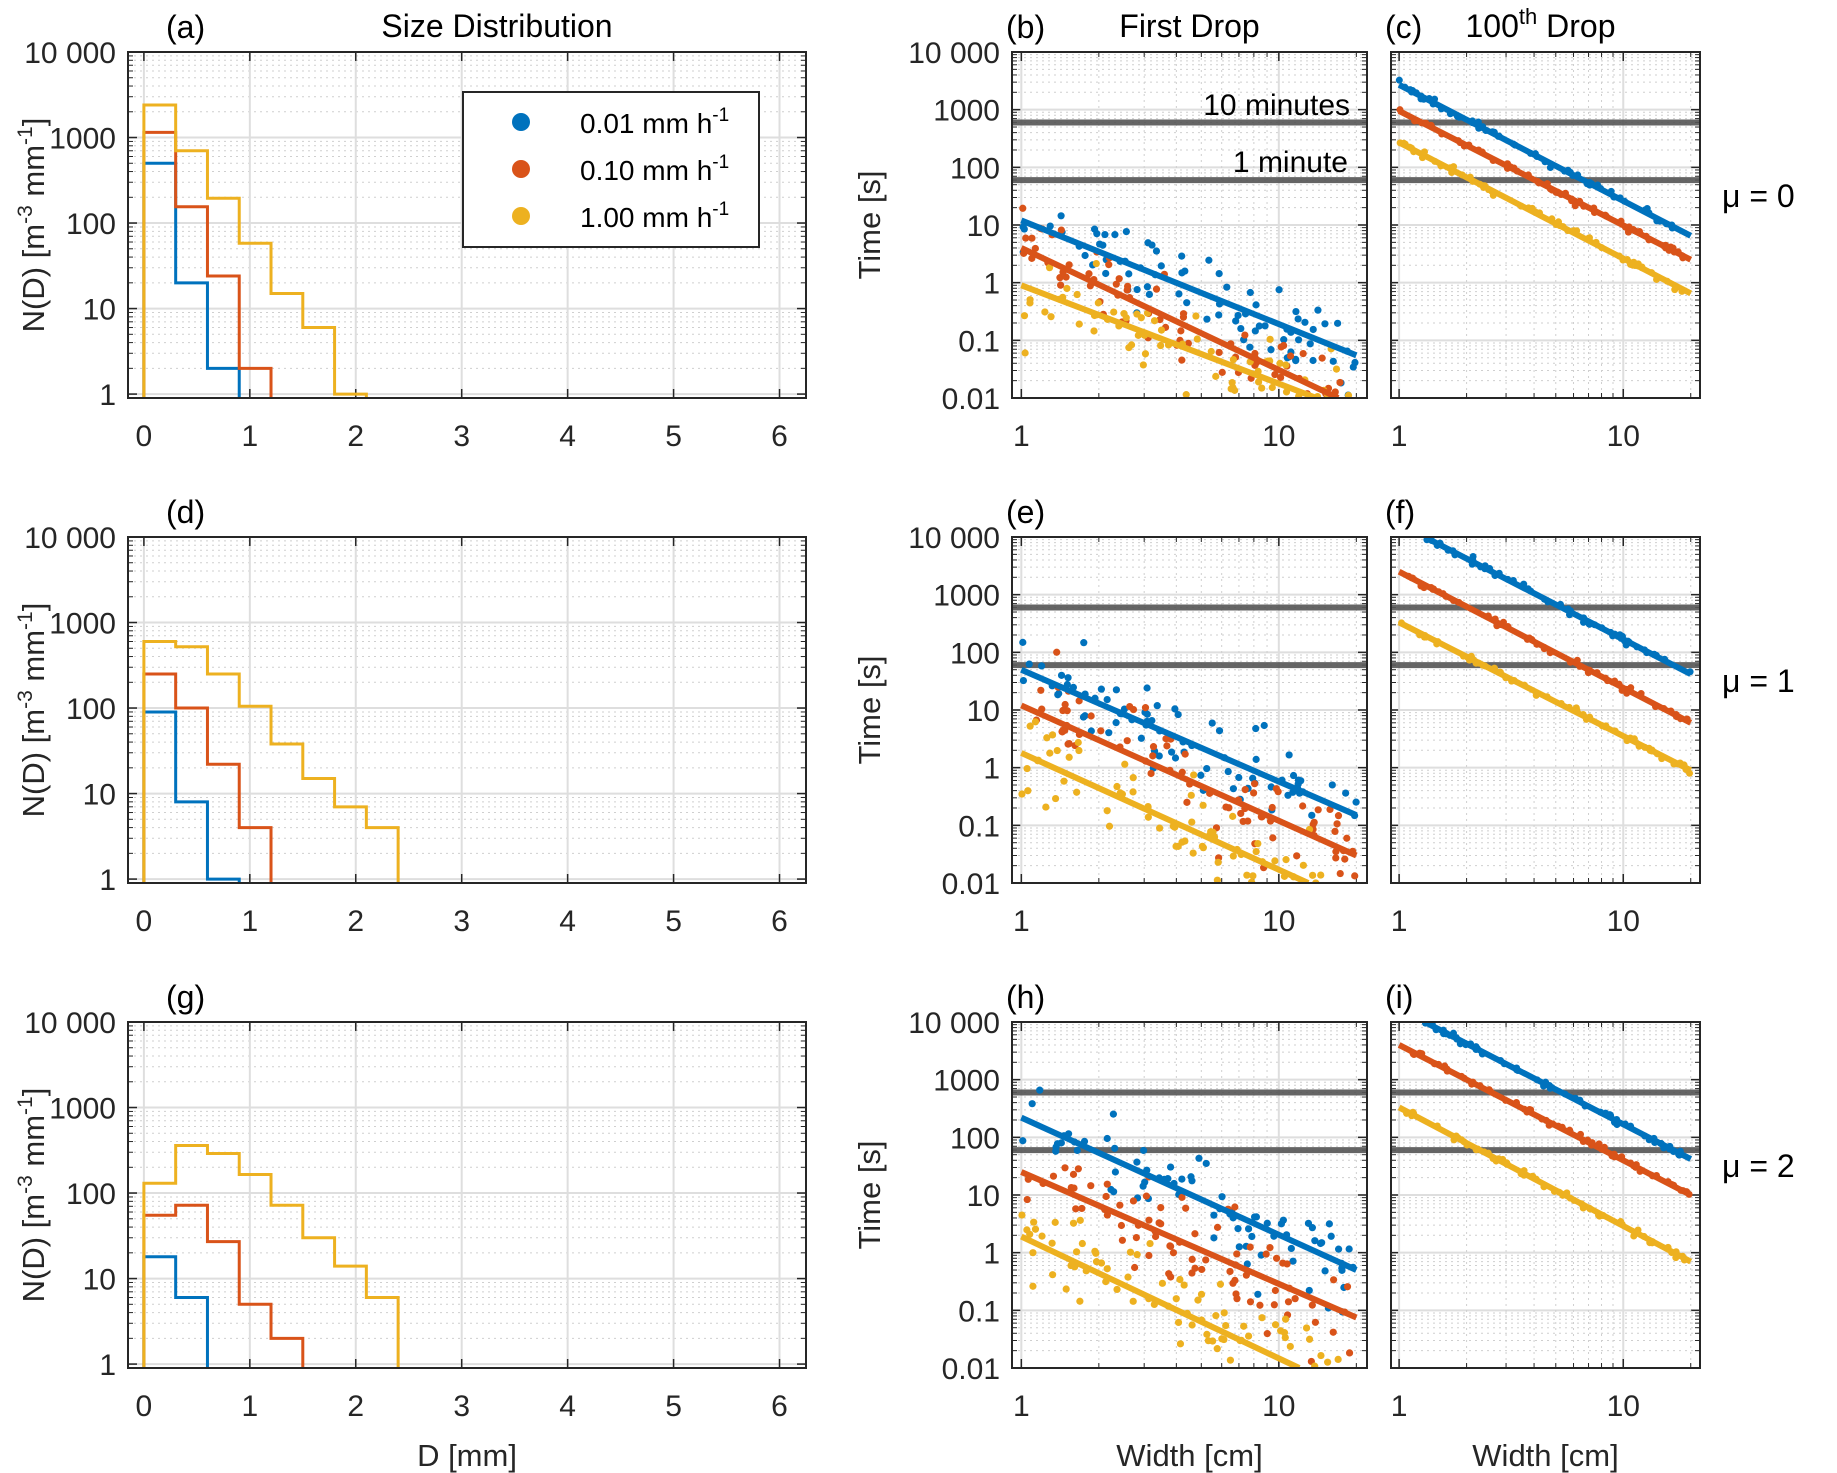 The height and width of the screenshot is (1473, 1837). What do you see at coordinates (1189, 1227) in the screenshot?
I see `plot-content` at bounding box center [1189, 1227].